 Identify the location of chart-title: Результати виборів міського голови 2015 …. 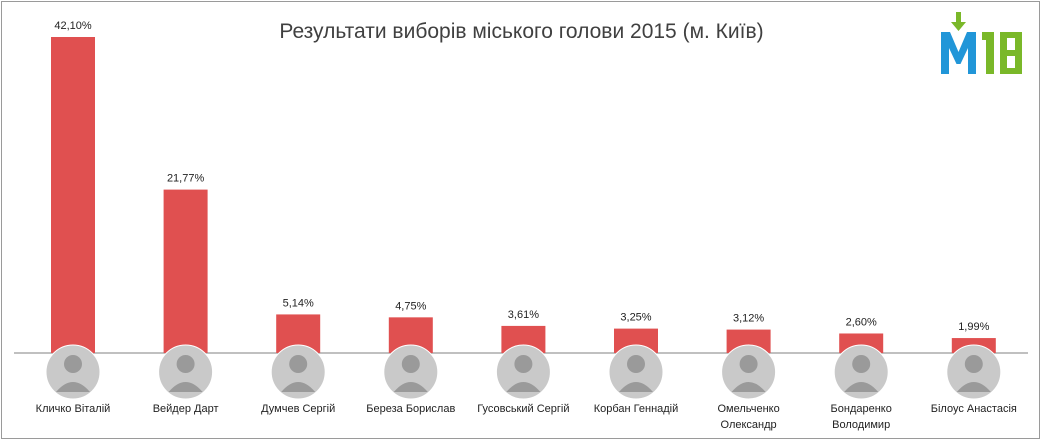
(521, 31).